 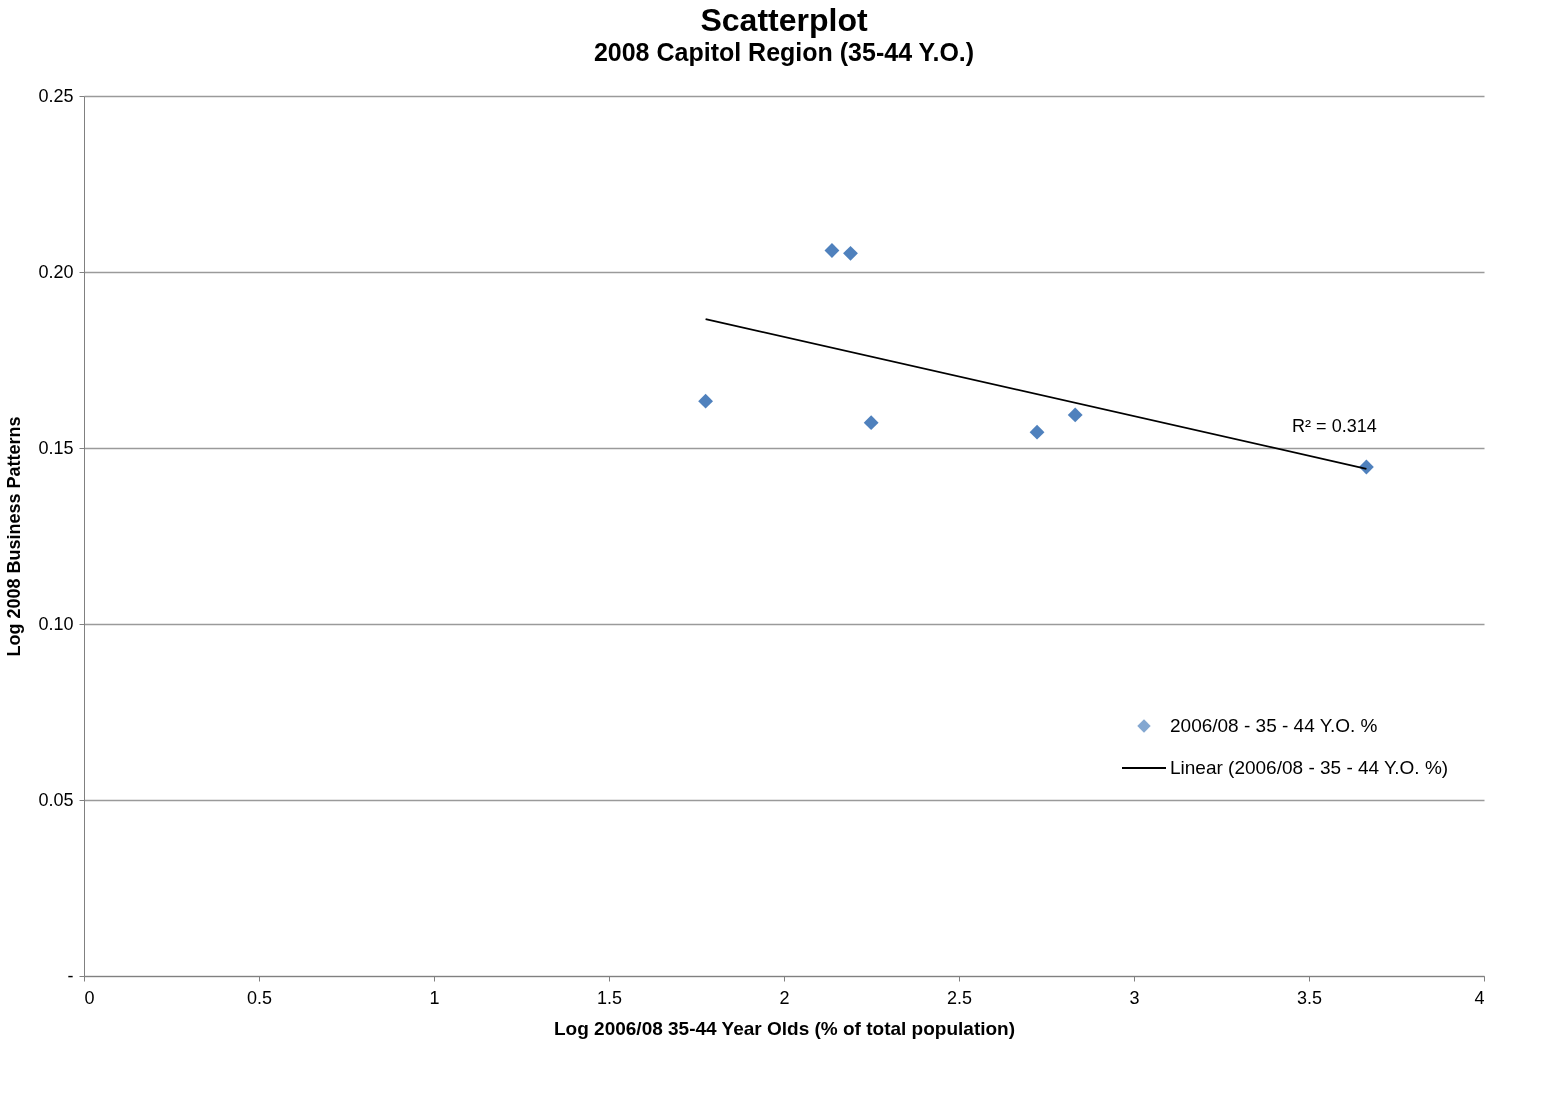 I want to click on x-axis-title: Log 2006/08 35-44 Year Olds (% of total population), so click(x=784, y=1028).